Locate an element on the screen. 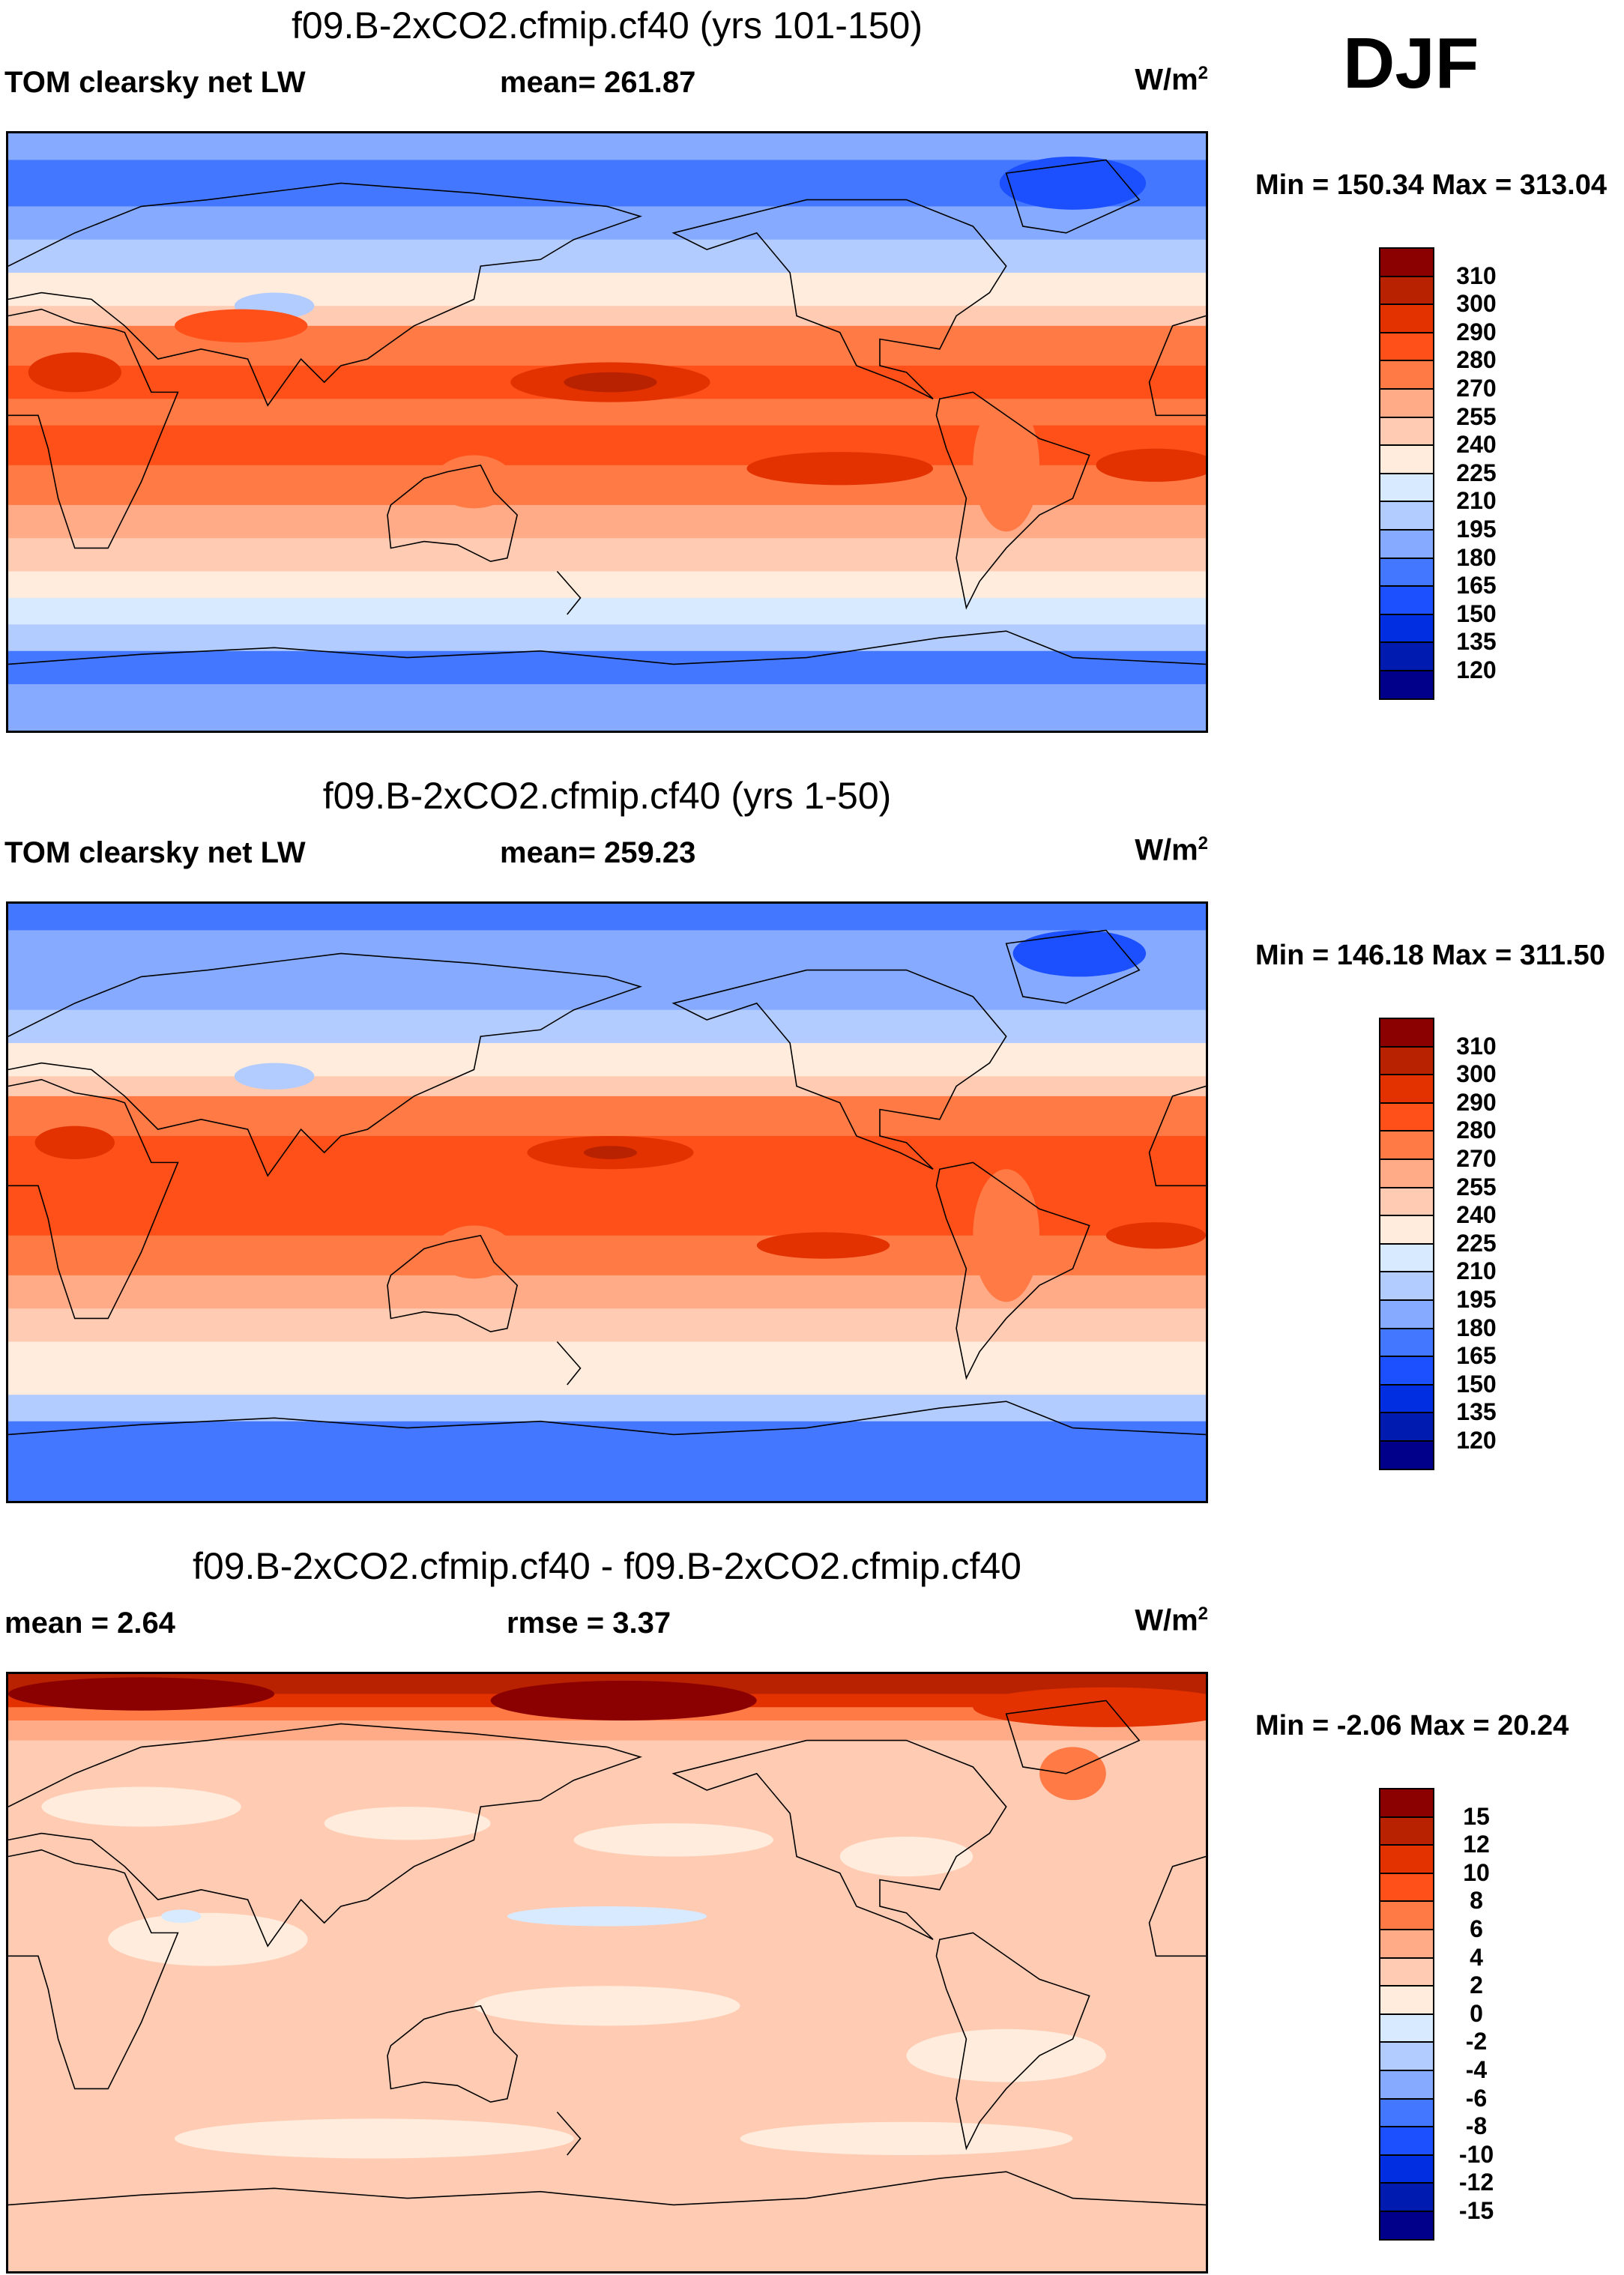  colorbar-tick-label: 255 is located at coordinates (1476, 416).